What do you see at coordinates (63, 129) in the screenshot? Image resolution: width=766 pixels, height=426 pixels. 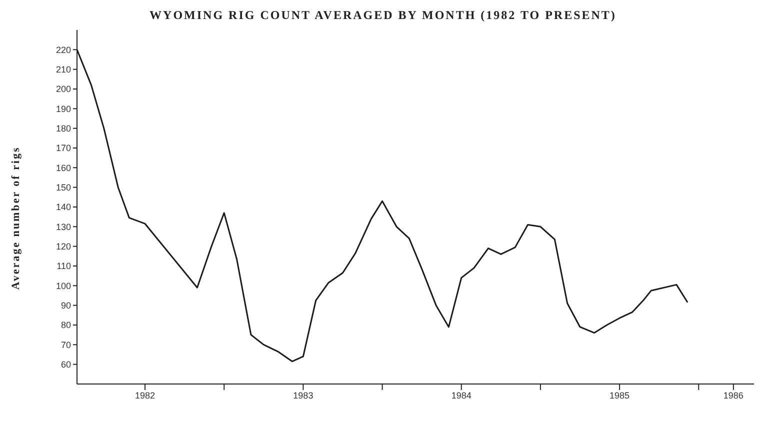 I see `y-tick-label: 180` at bounding box center [63, 129].